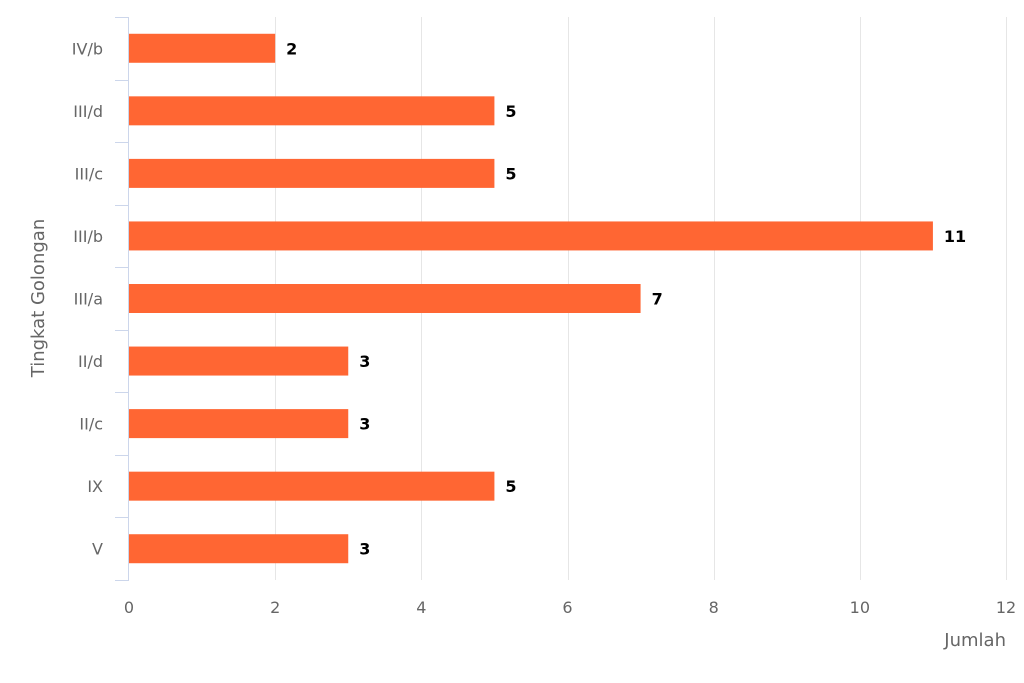 The width and height of the screenshot is (1024, 683). I want to click on y-axis-title: Tingkat Golongan, so click(38, 298).